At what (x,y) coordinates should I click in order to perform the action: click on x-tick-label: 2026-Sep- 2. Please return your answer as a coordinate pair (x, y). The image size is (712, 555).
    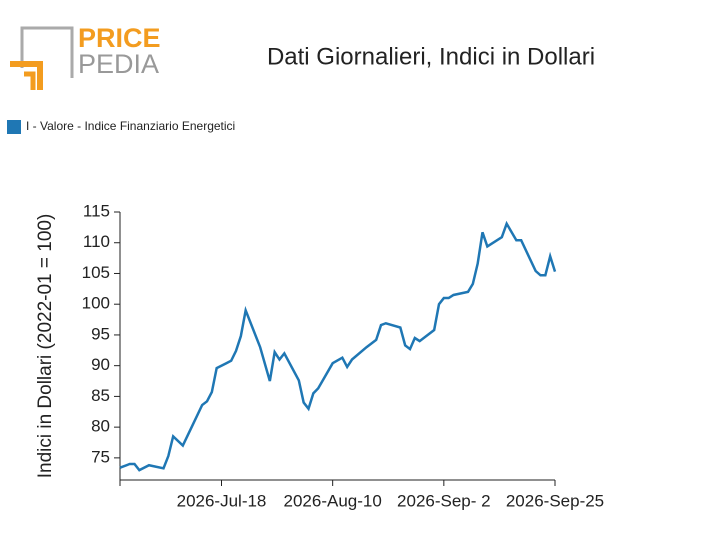
    Looking at the image, I should click on (444, 500).